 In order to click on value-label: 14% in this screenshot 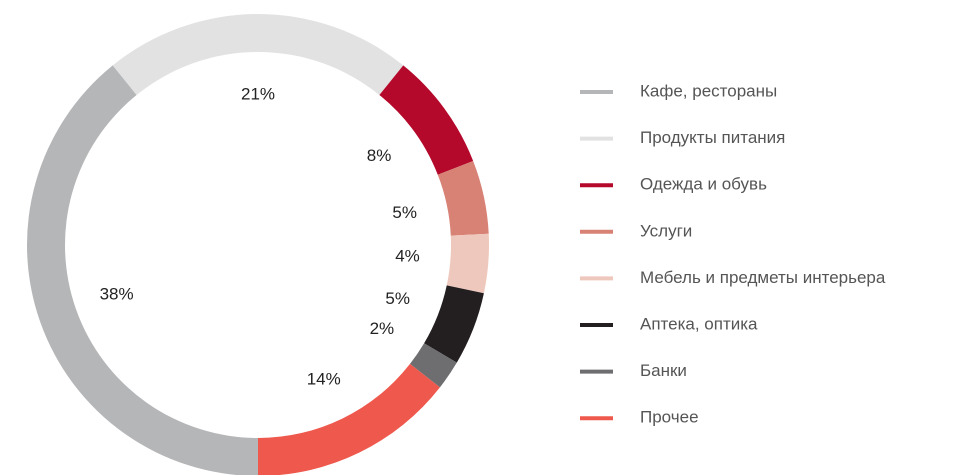, I will do `click(324, 378)`.